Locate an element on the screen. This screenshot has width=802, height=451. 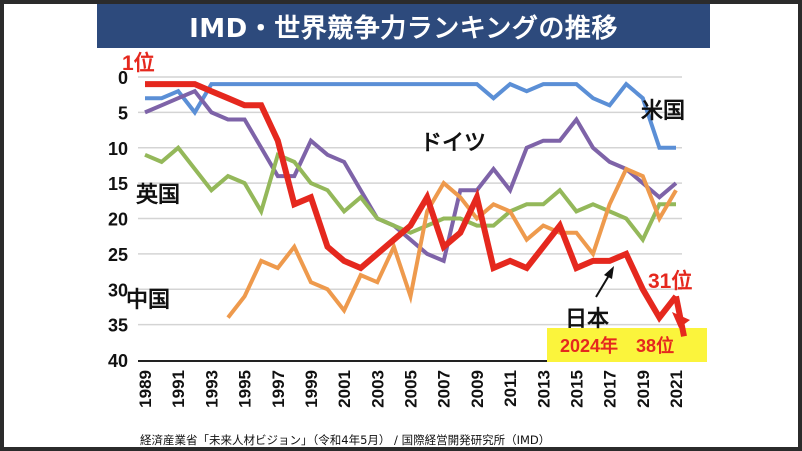
y-tick-label: 0 is located at coordinates (123, 78).